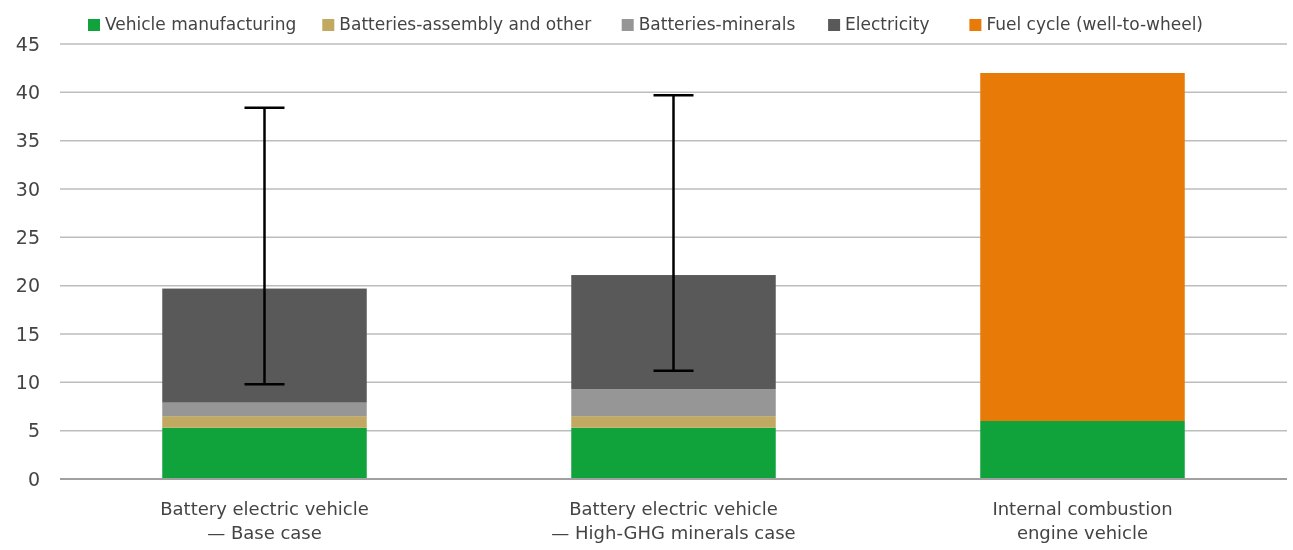 The width and height of the screenshot is (1293, 550). What do you see at coordinates (264, 520) in the screenshot?
I see `x-tick-label: Battery electric vehicle — Base case` at bounding box center [264, 520].